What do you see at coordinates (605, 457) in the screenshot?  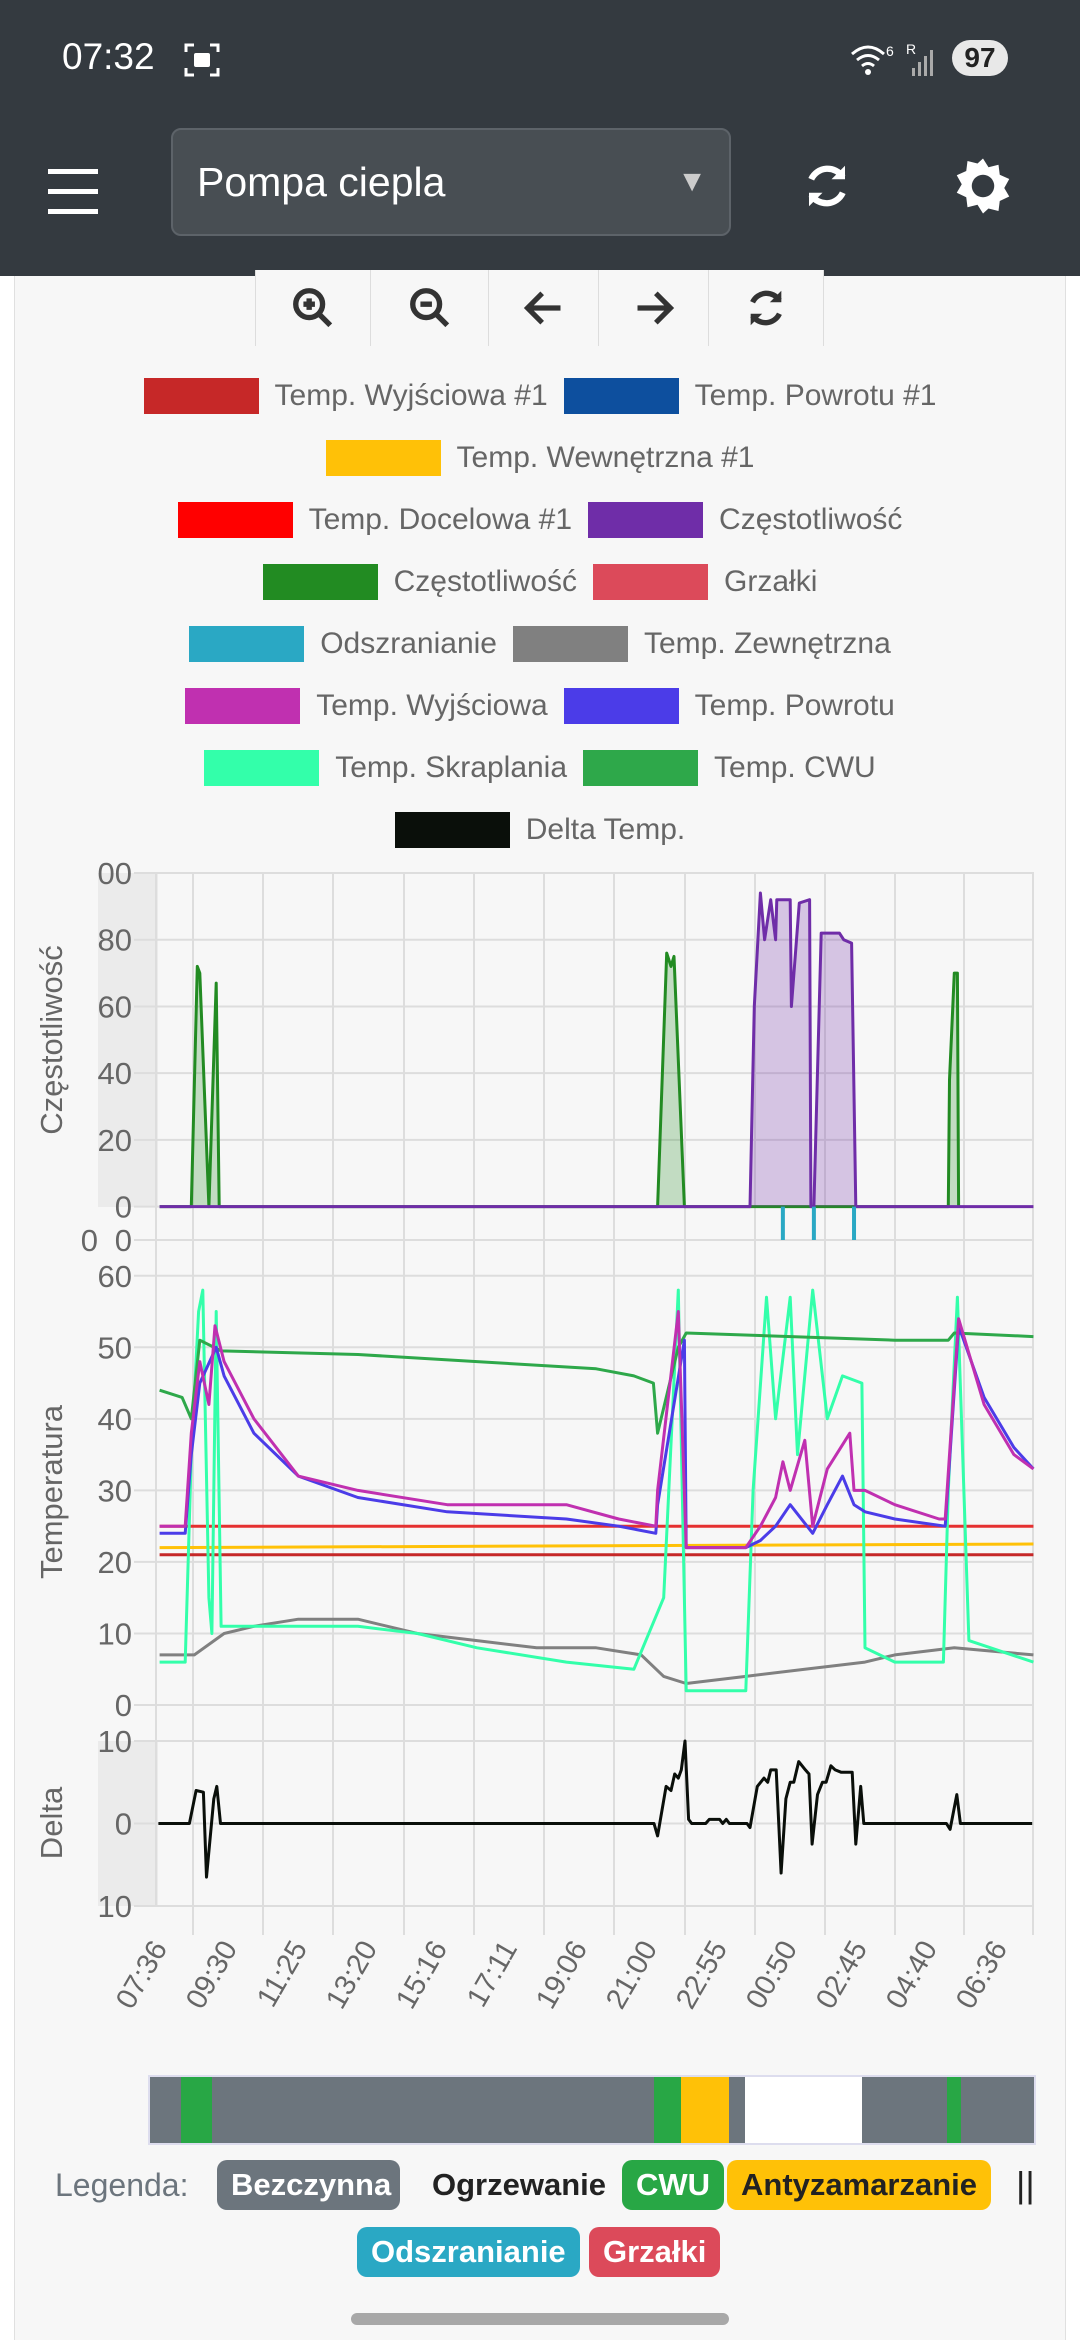 I see `legend-label: Temp. Wewnętrzna #1` at bounding box center [605, 457].